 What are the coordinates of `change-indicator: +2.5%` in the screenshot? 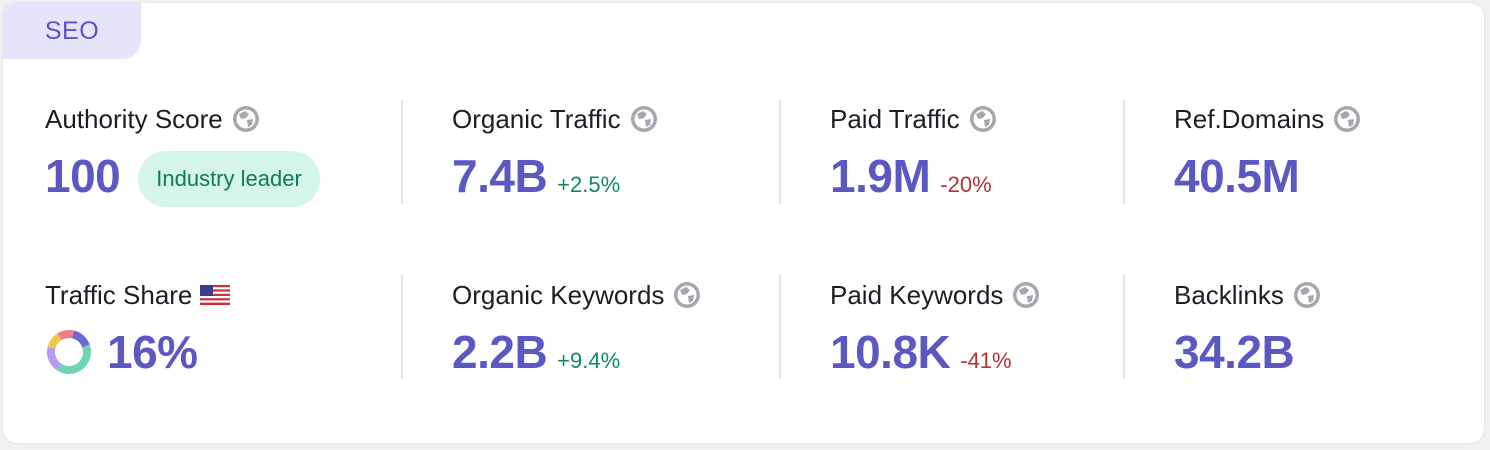 It's located at (589, 184).